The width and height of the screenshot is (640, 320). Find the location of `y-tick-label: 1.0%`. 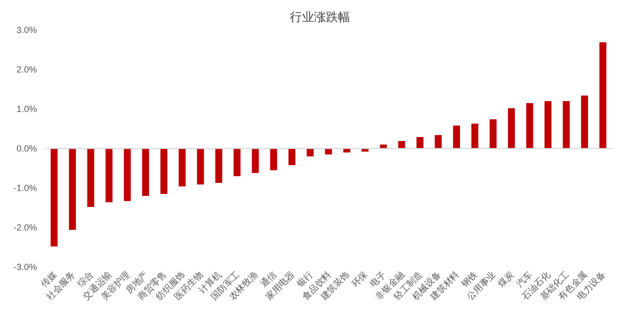

y-tick-label: 1.0% is located at coordinates (26, 109).